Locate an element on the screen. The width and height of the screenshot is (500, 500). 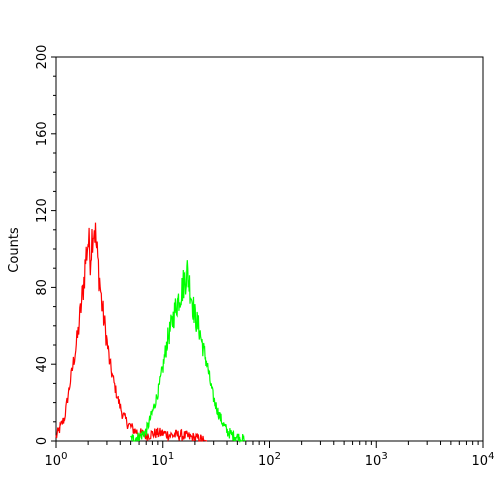
y-tick-label: 160 is located at coordinates (42, 133).